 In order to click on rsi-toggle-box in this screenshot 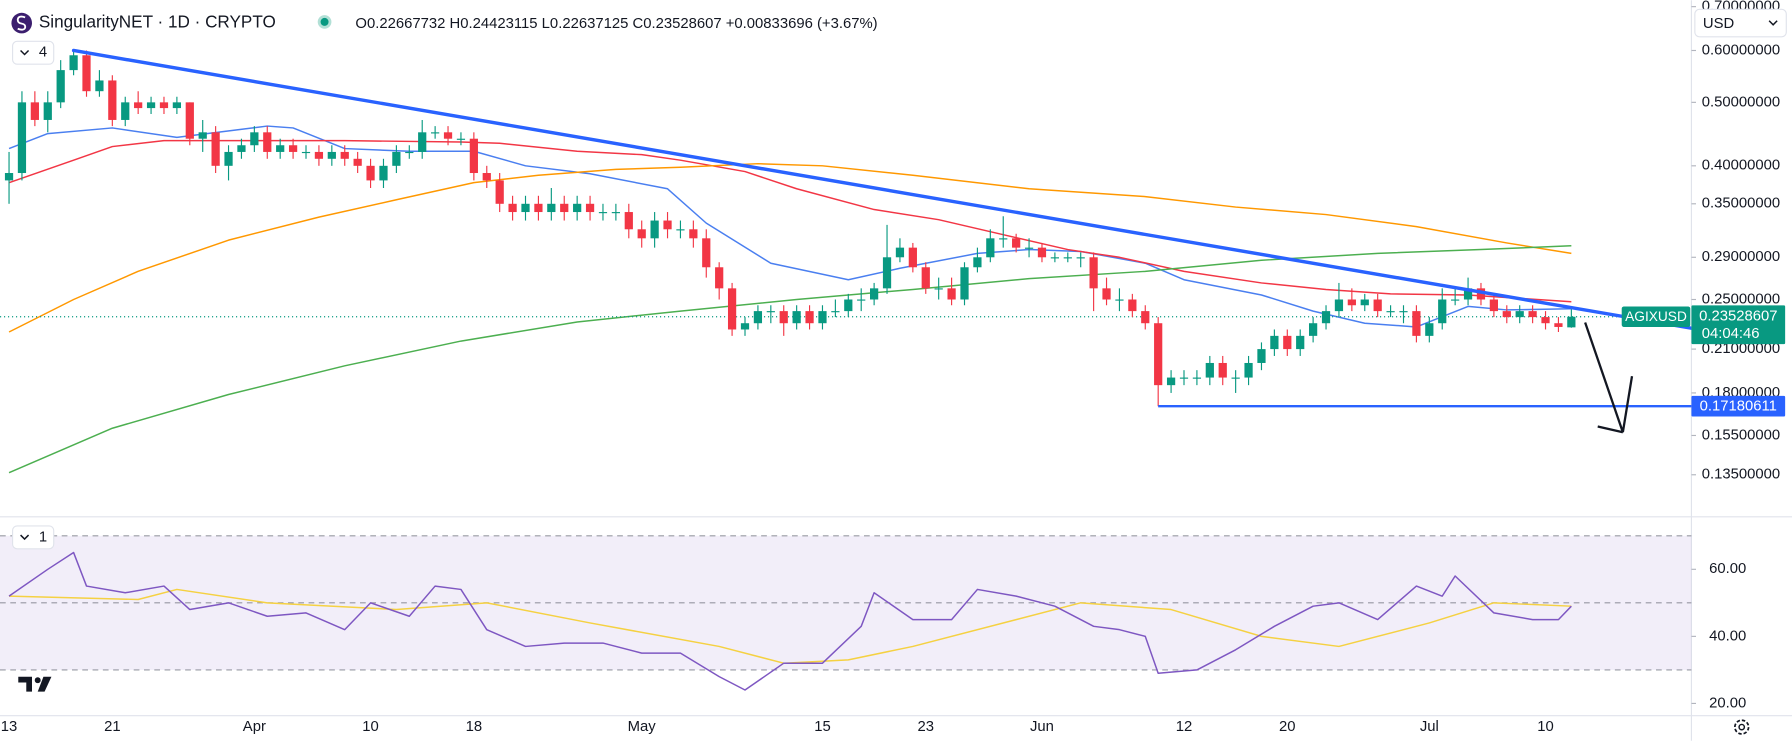, I will do `click(33, 537)`.